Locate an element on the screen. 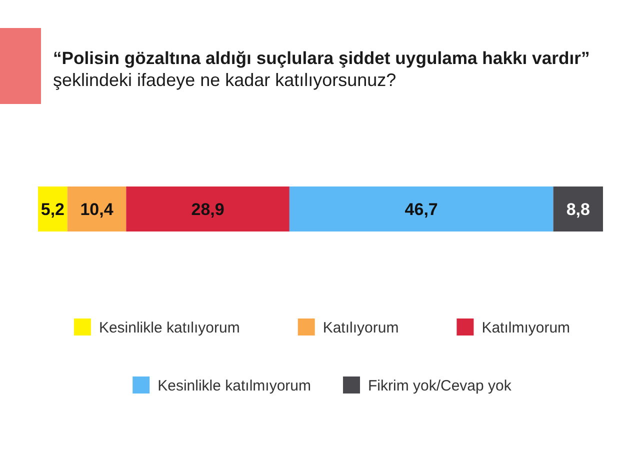 The image size is (640, 461). chart-title: “Polisin gözaltına aldığı suçlulara şiddet uygulama hakkı vardır” is located at coordinates (321, 58).